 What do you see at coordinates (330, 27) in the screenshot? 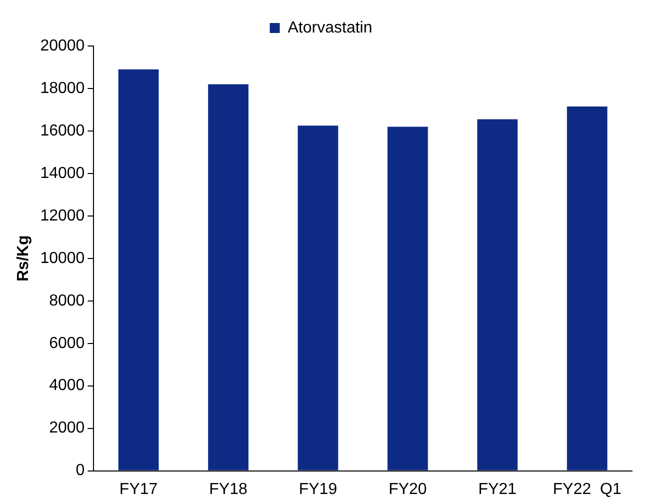
I see `legend-label: Atorvastatin` at bounding box center [330, 27].